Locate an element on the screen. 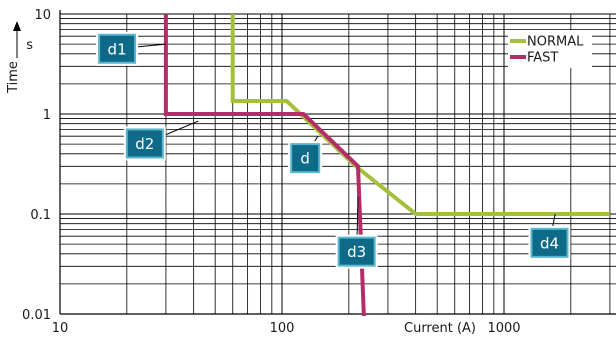 Image resolution: width=616 pixels, height=338 pixels. x-tick-label: 1000 is located at coordinates (503, 328).